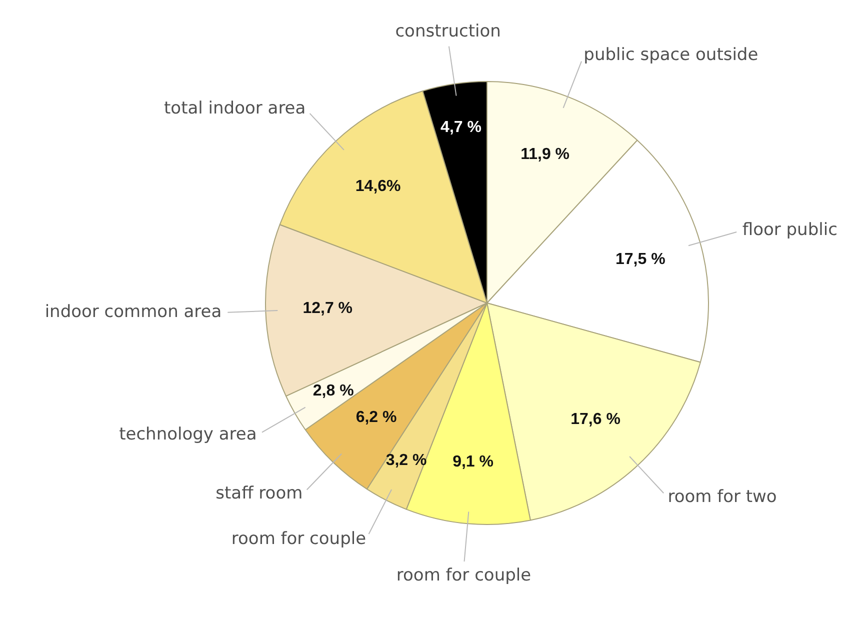  What do you see at coordinates (722, 496) in the screenshot?
I see `slice-label: room for two` at bounding box center [722, 496].